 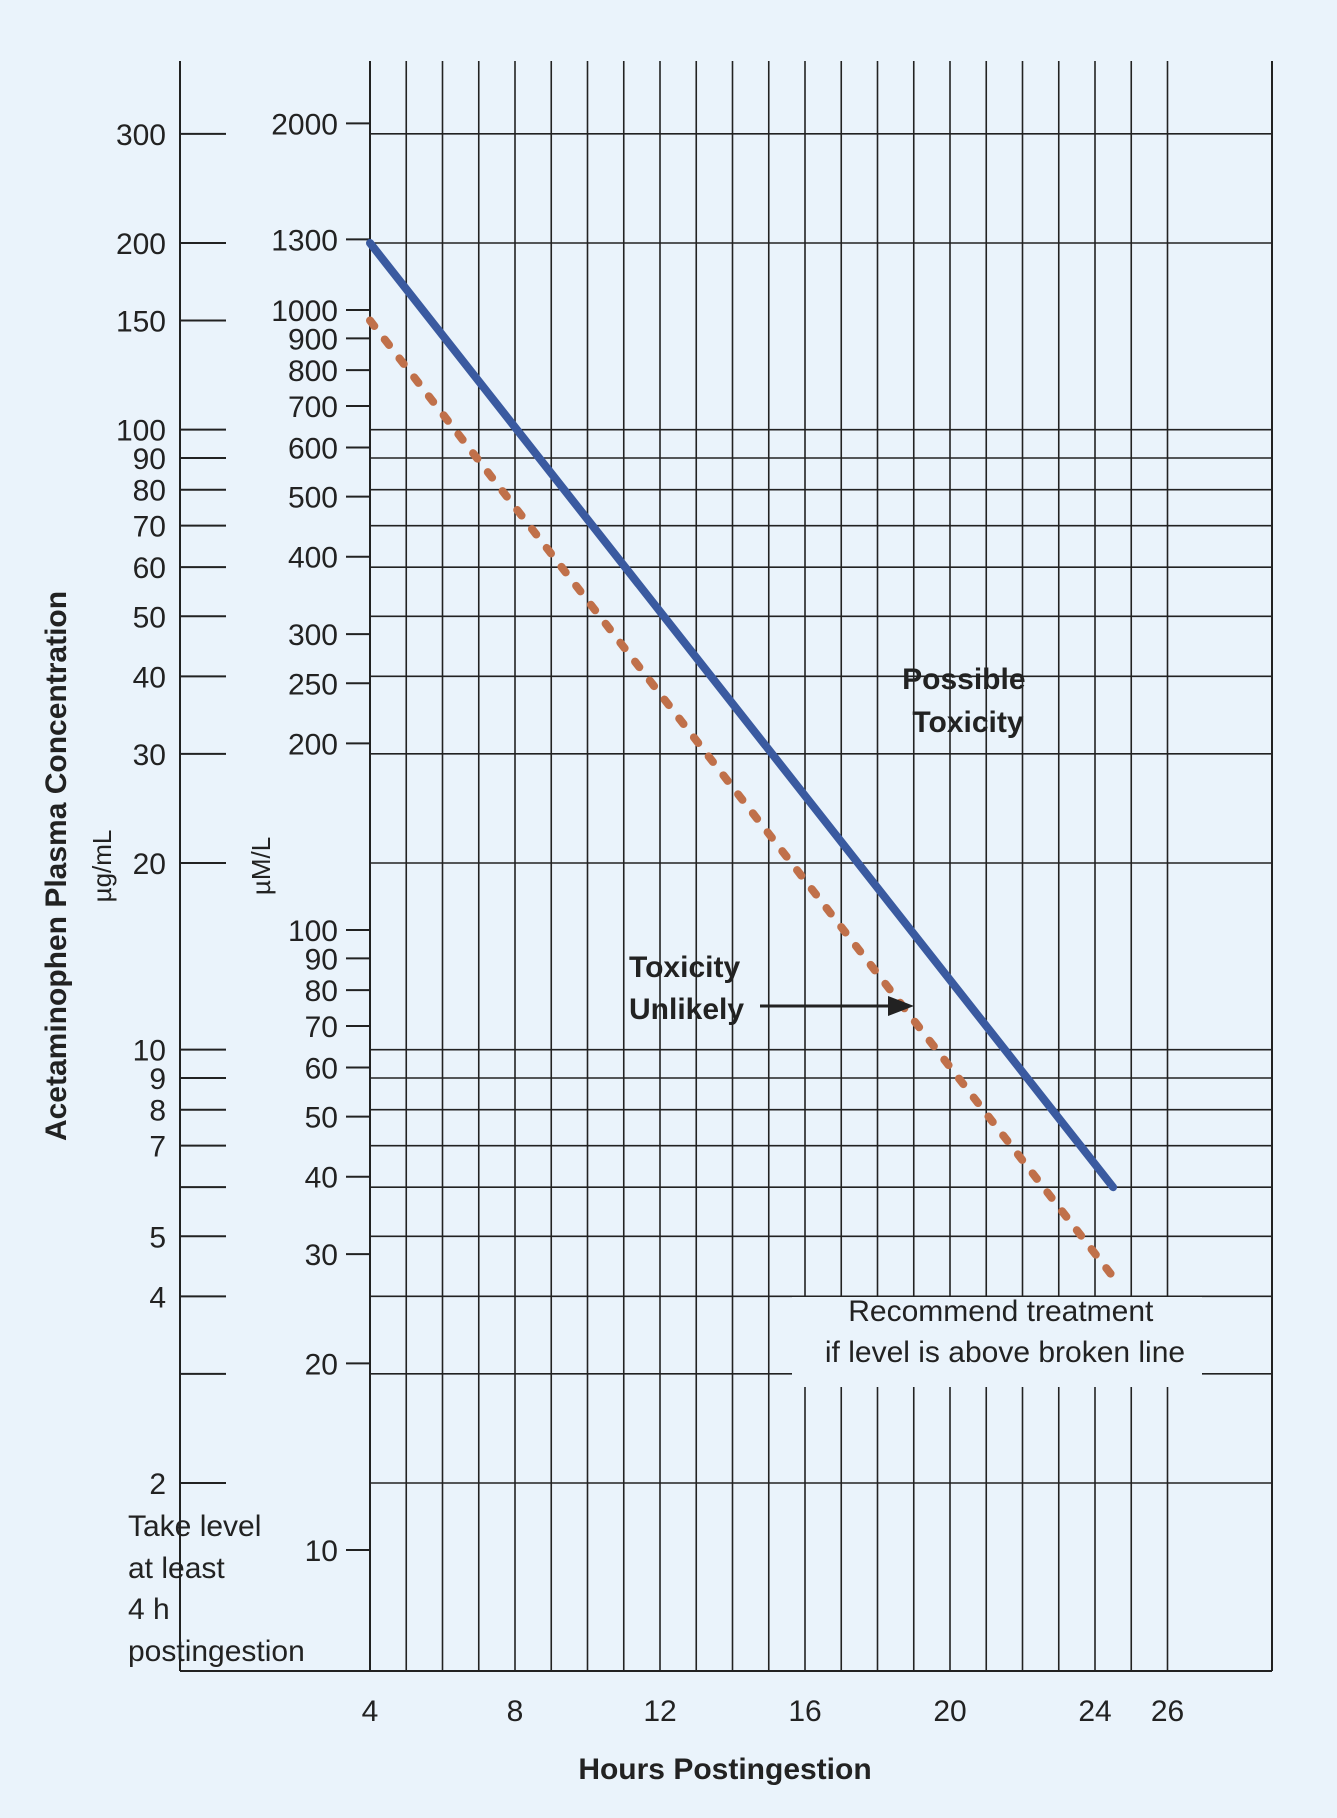 What do you see at coordinates (313, 371) in the screenshot?
I see `right-tick-label: 800` at bounding box center [313, 371].